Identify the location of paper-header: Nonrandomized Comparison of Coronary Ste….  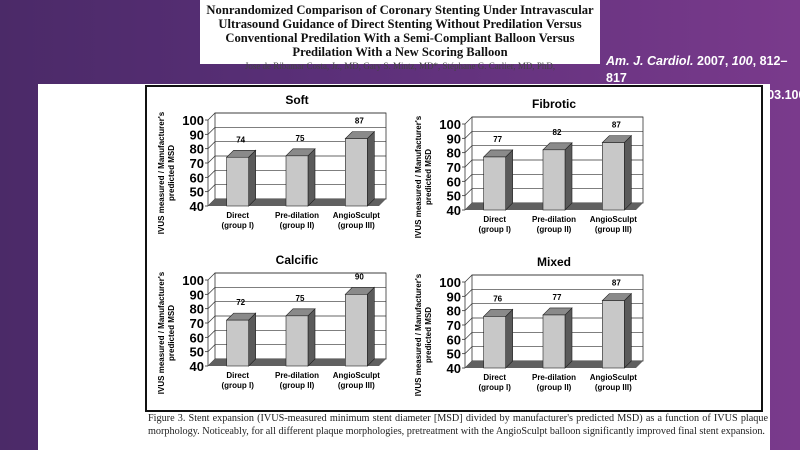
(400, 35).